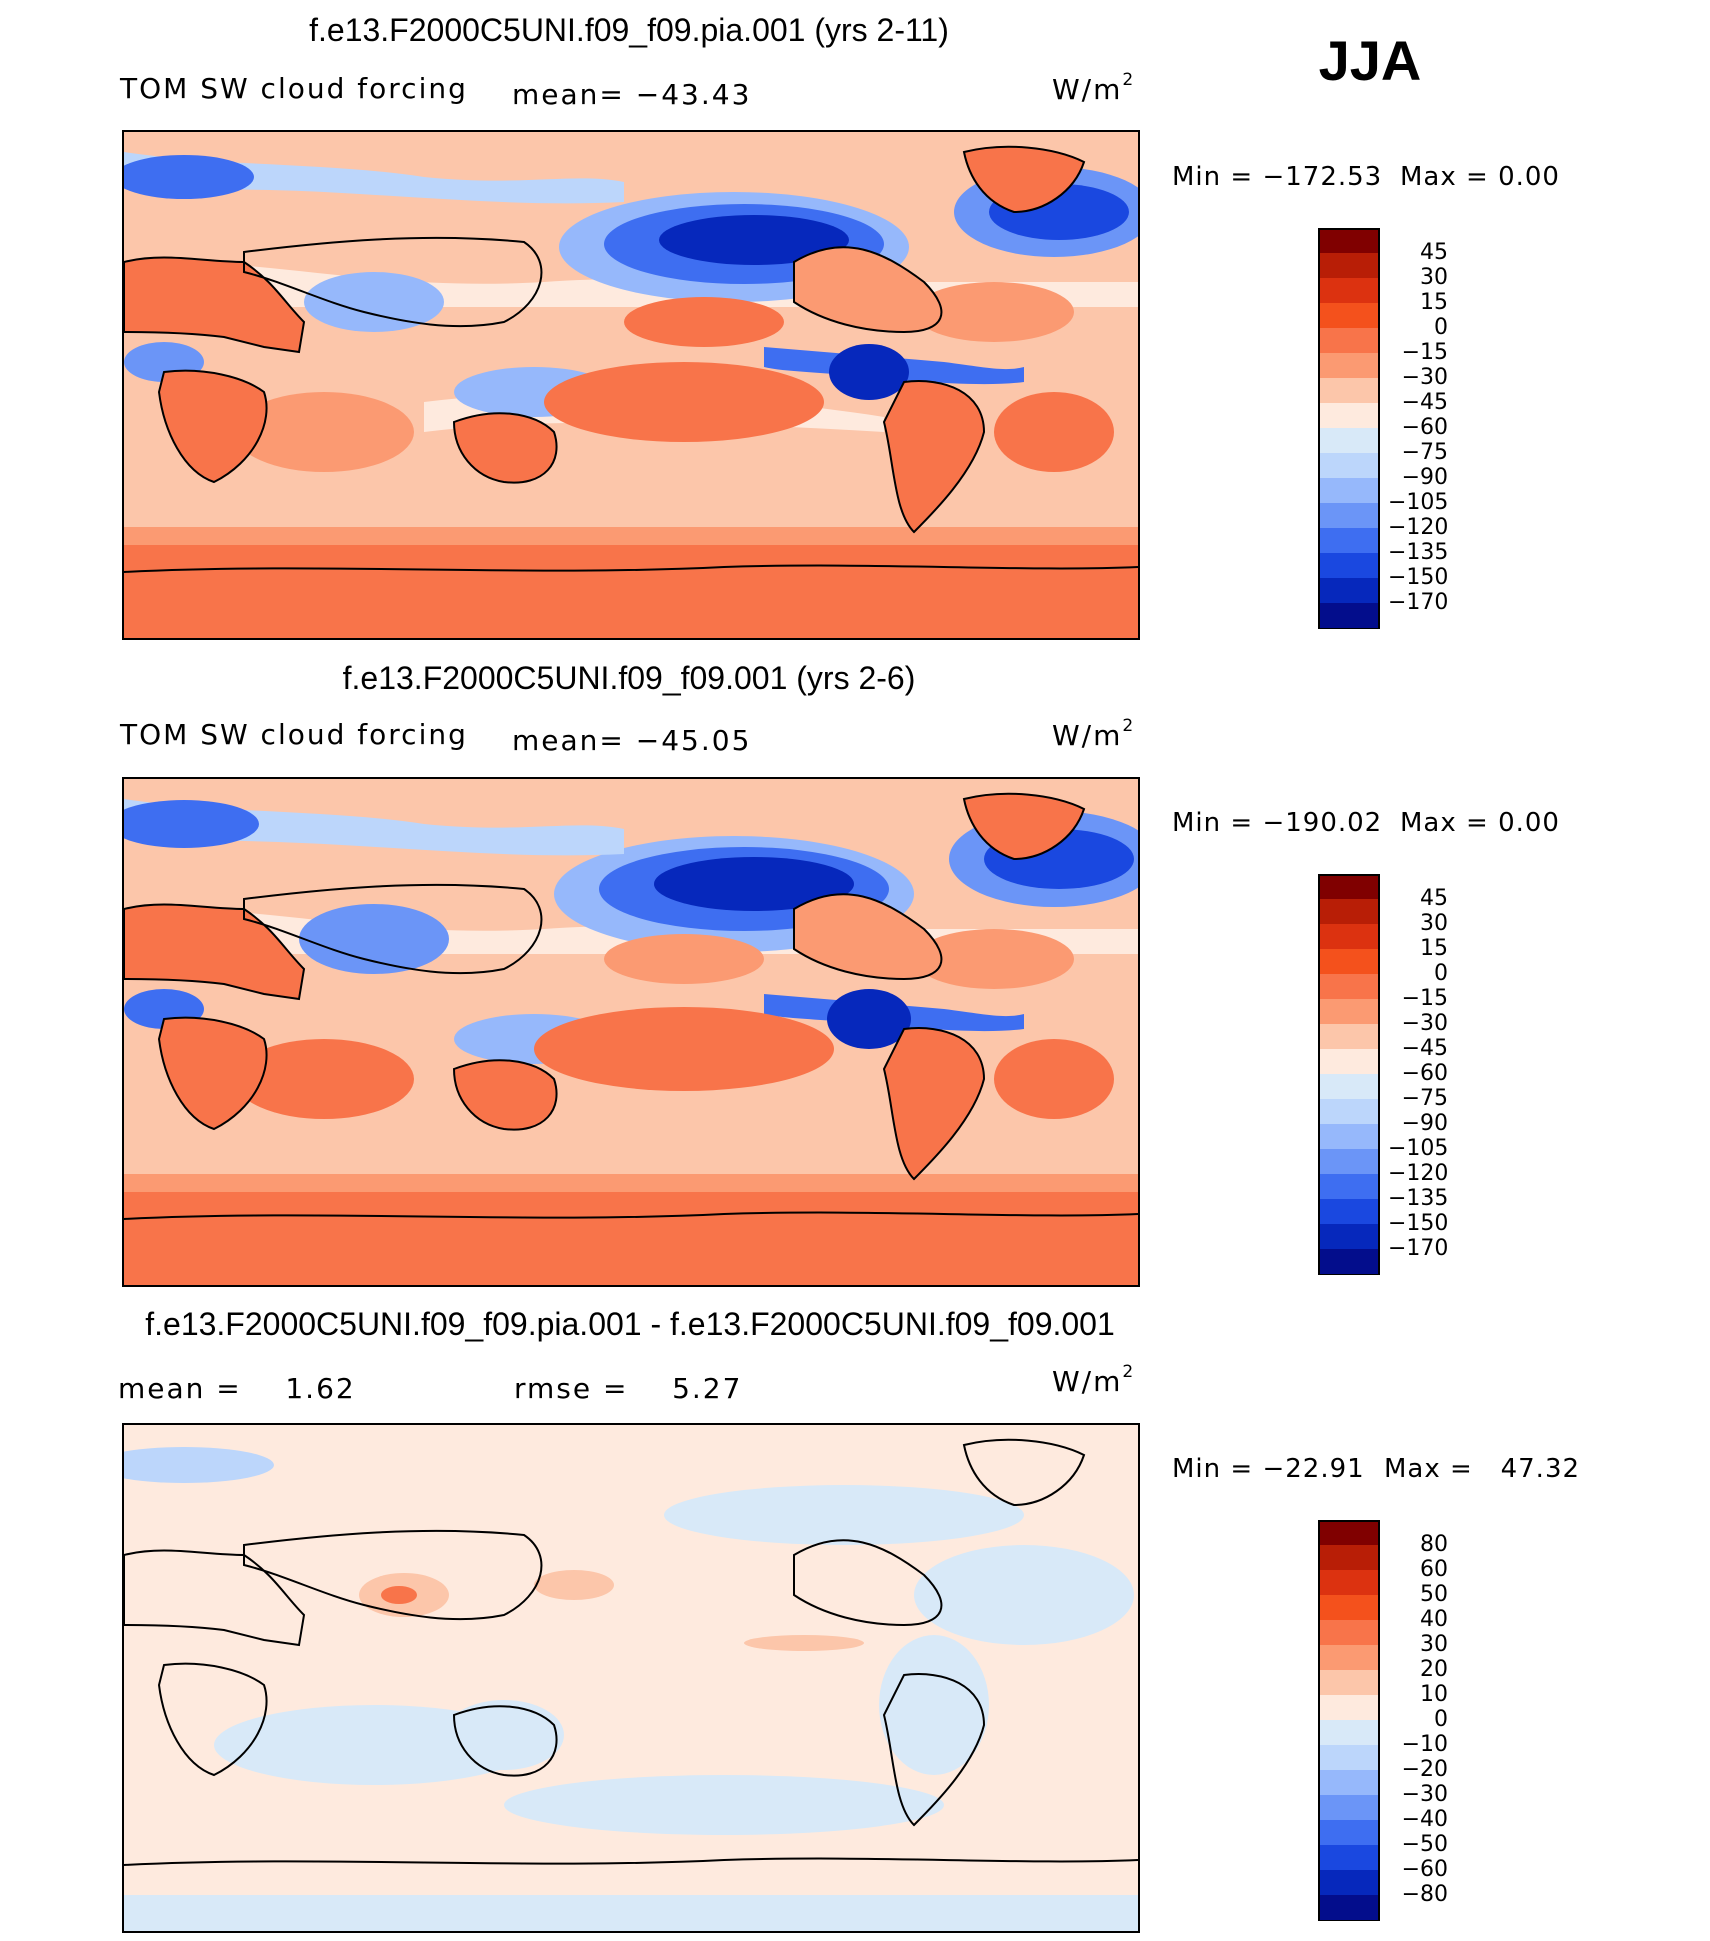  What do you see at coordinates (1434, 252) in the screenshot?
I see `colorbar-label: 45` at bounding box center [1434, 252].